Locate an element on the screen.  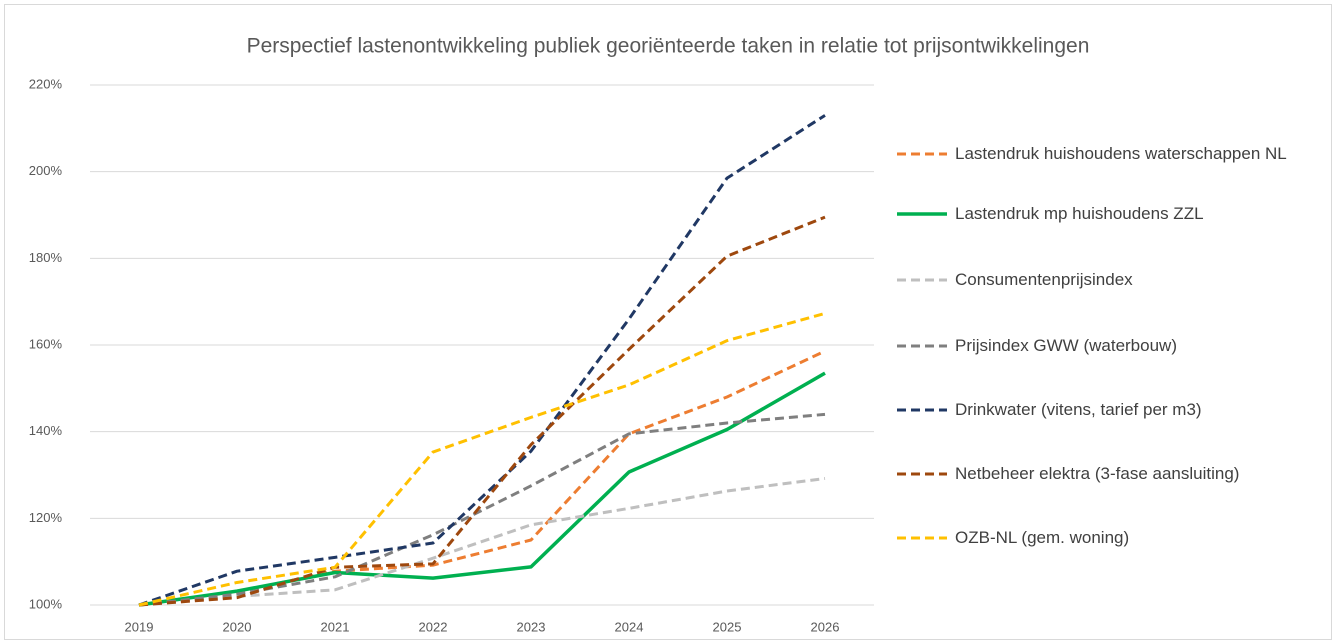
x-tick-label: 2020 is located at coordinates (237, 626).